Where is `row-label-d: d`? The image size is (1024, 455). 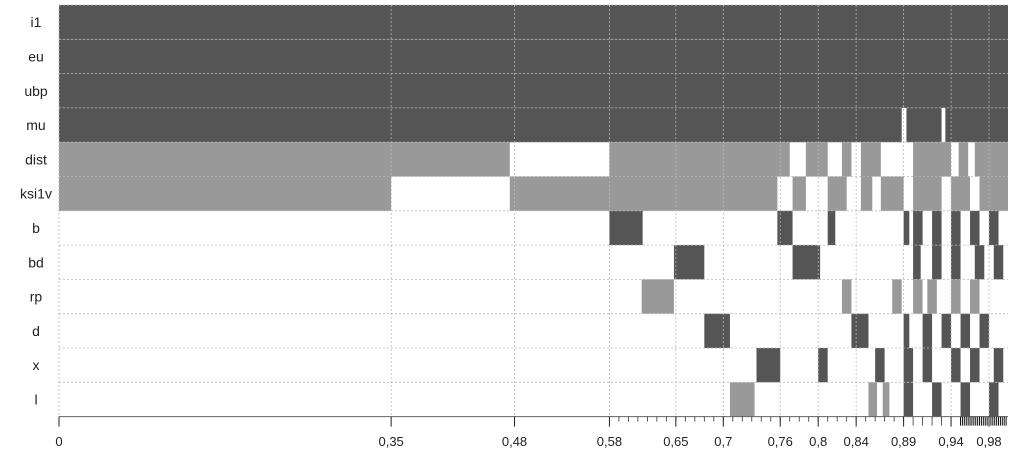
row-label-d: d is located at coordinates (36, 331).